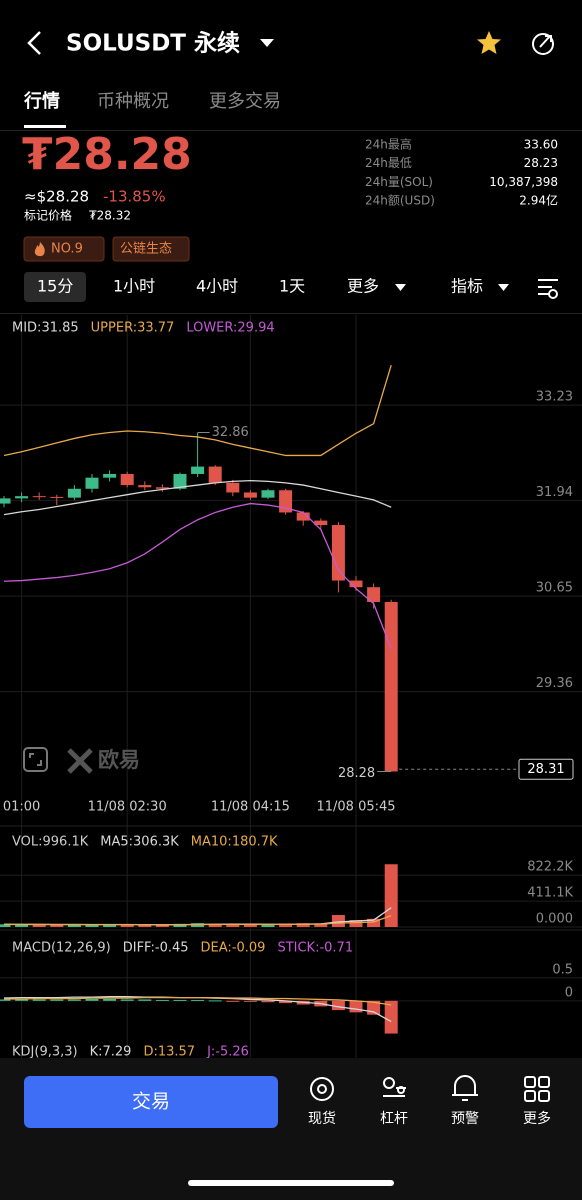 The image size is (582, 1200). Describe the element at coordinates (146, 249) in the screenshot. I see `tag-text: 公链生态` at that location.